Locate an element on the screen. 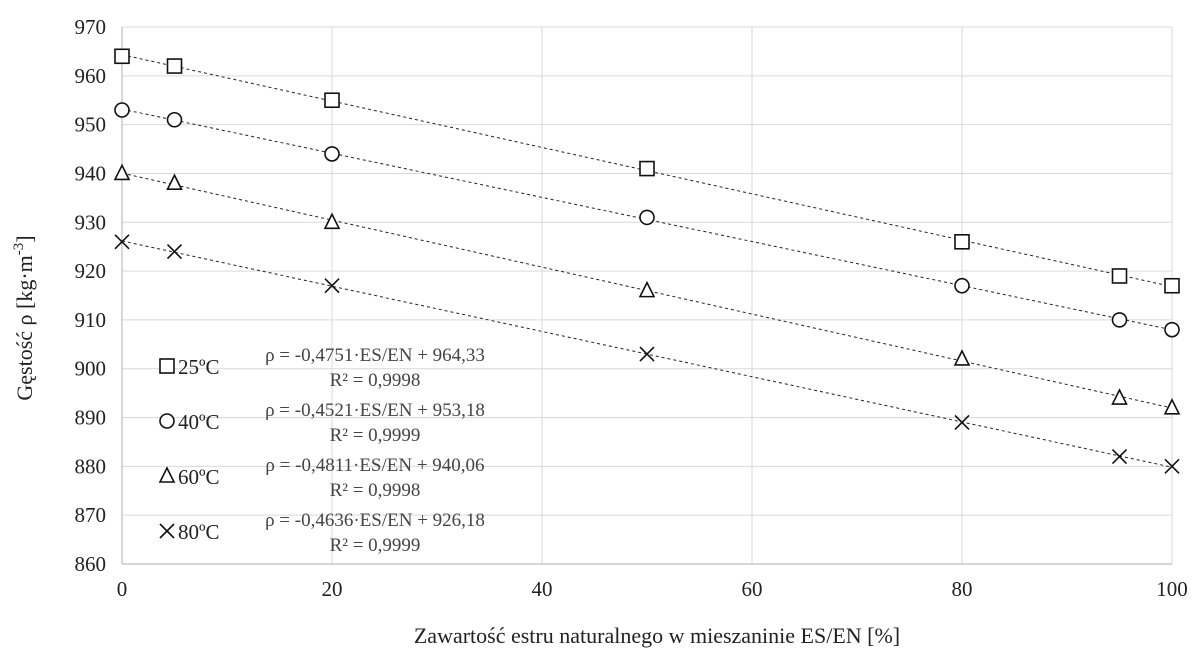 The width and height of the screenshot is (1196, 648). legend-item-4-label: 80ºC is located at coordinates (199, 532).